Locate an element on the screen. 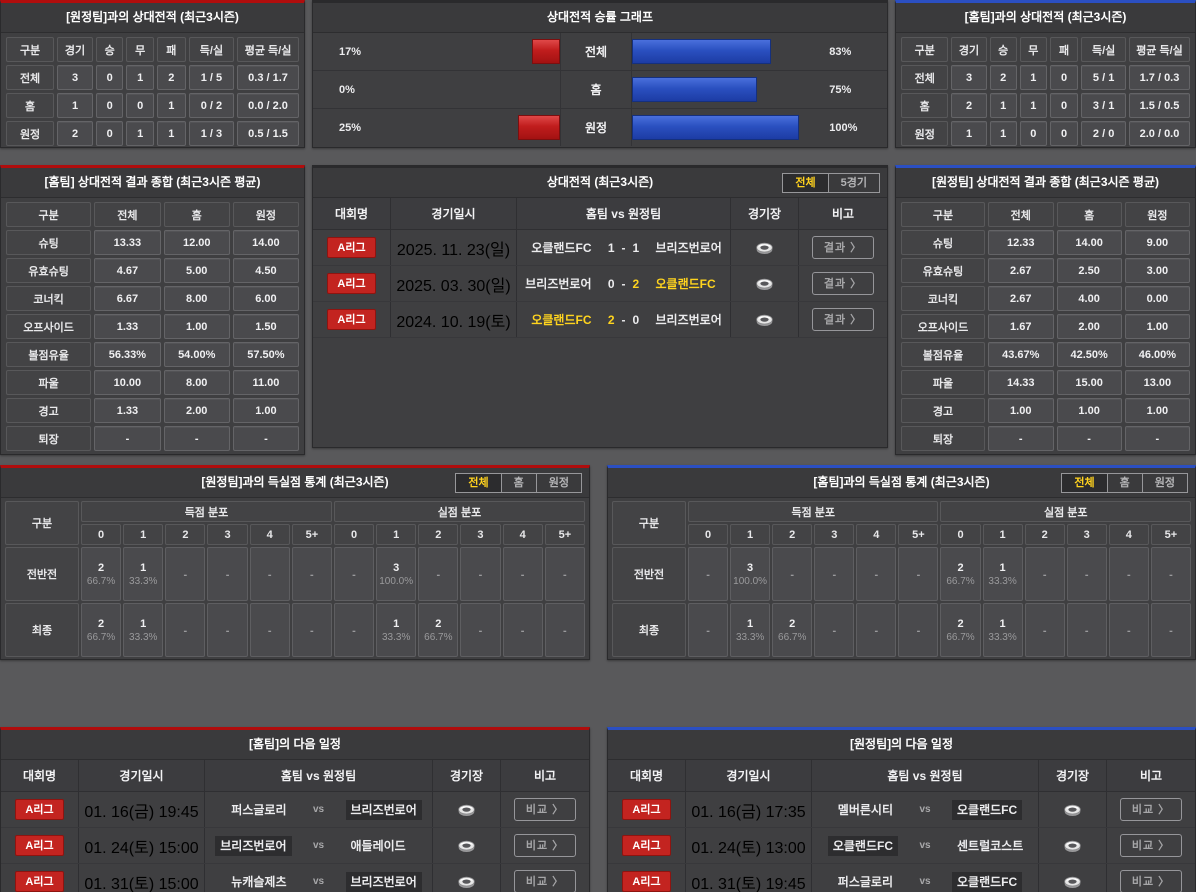 The height and width of the screenshot is (892, 1196). home-team-name: 브리즈번로어 is located at coordinates (558, 284).